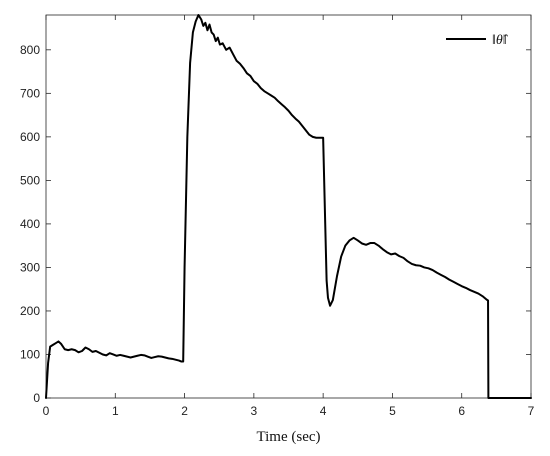 The height and width of the screenshot is (456, 550). Describe the element at coordinates (184, 411) in the screenshot. I see `x-tick-label: 2` at that location.